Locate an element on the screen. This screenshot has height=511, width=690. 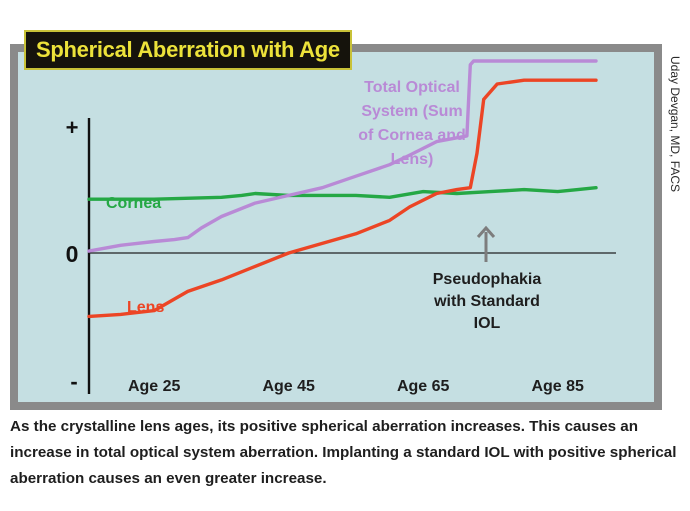
lens-label: Lens is located at coordinates (145, 307).